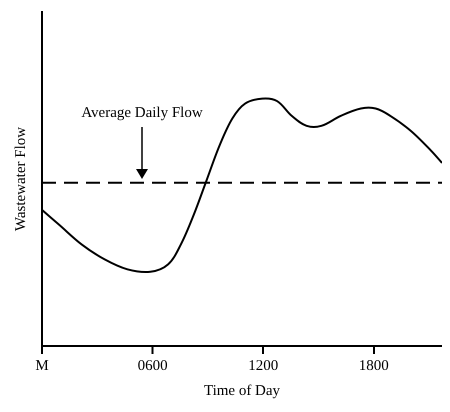 This screenshot has width=450, height=412. I want to click on ref-line-label: Average Daily Flow, so click(142, 113).